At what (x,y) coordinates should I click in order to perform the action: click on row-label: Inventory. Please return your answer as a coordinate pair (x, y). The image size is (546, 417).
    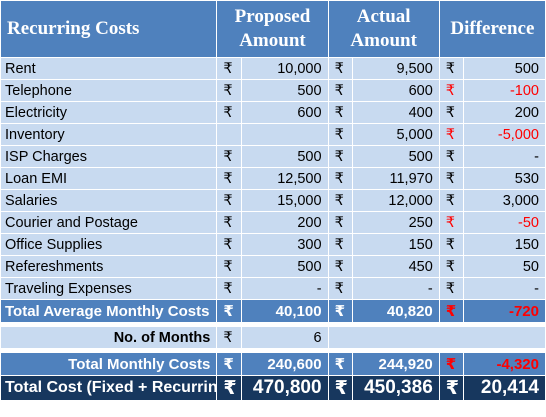
    Looking at the image, I should click on (109, 134).